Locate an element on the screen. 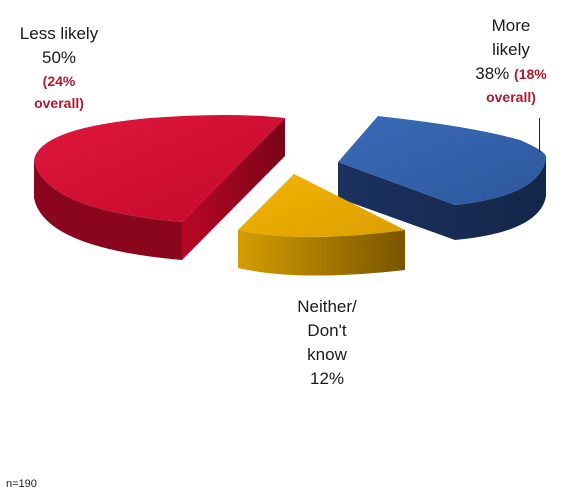 This screenshot has height=497, width=568. neither-name-1: Neither/ is located at coordinates (327, 306).